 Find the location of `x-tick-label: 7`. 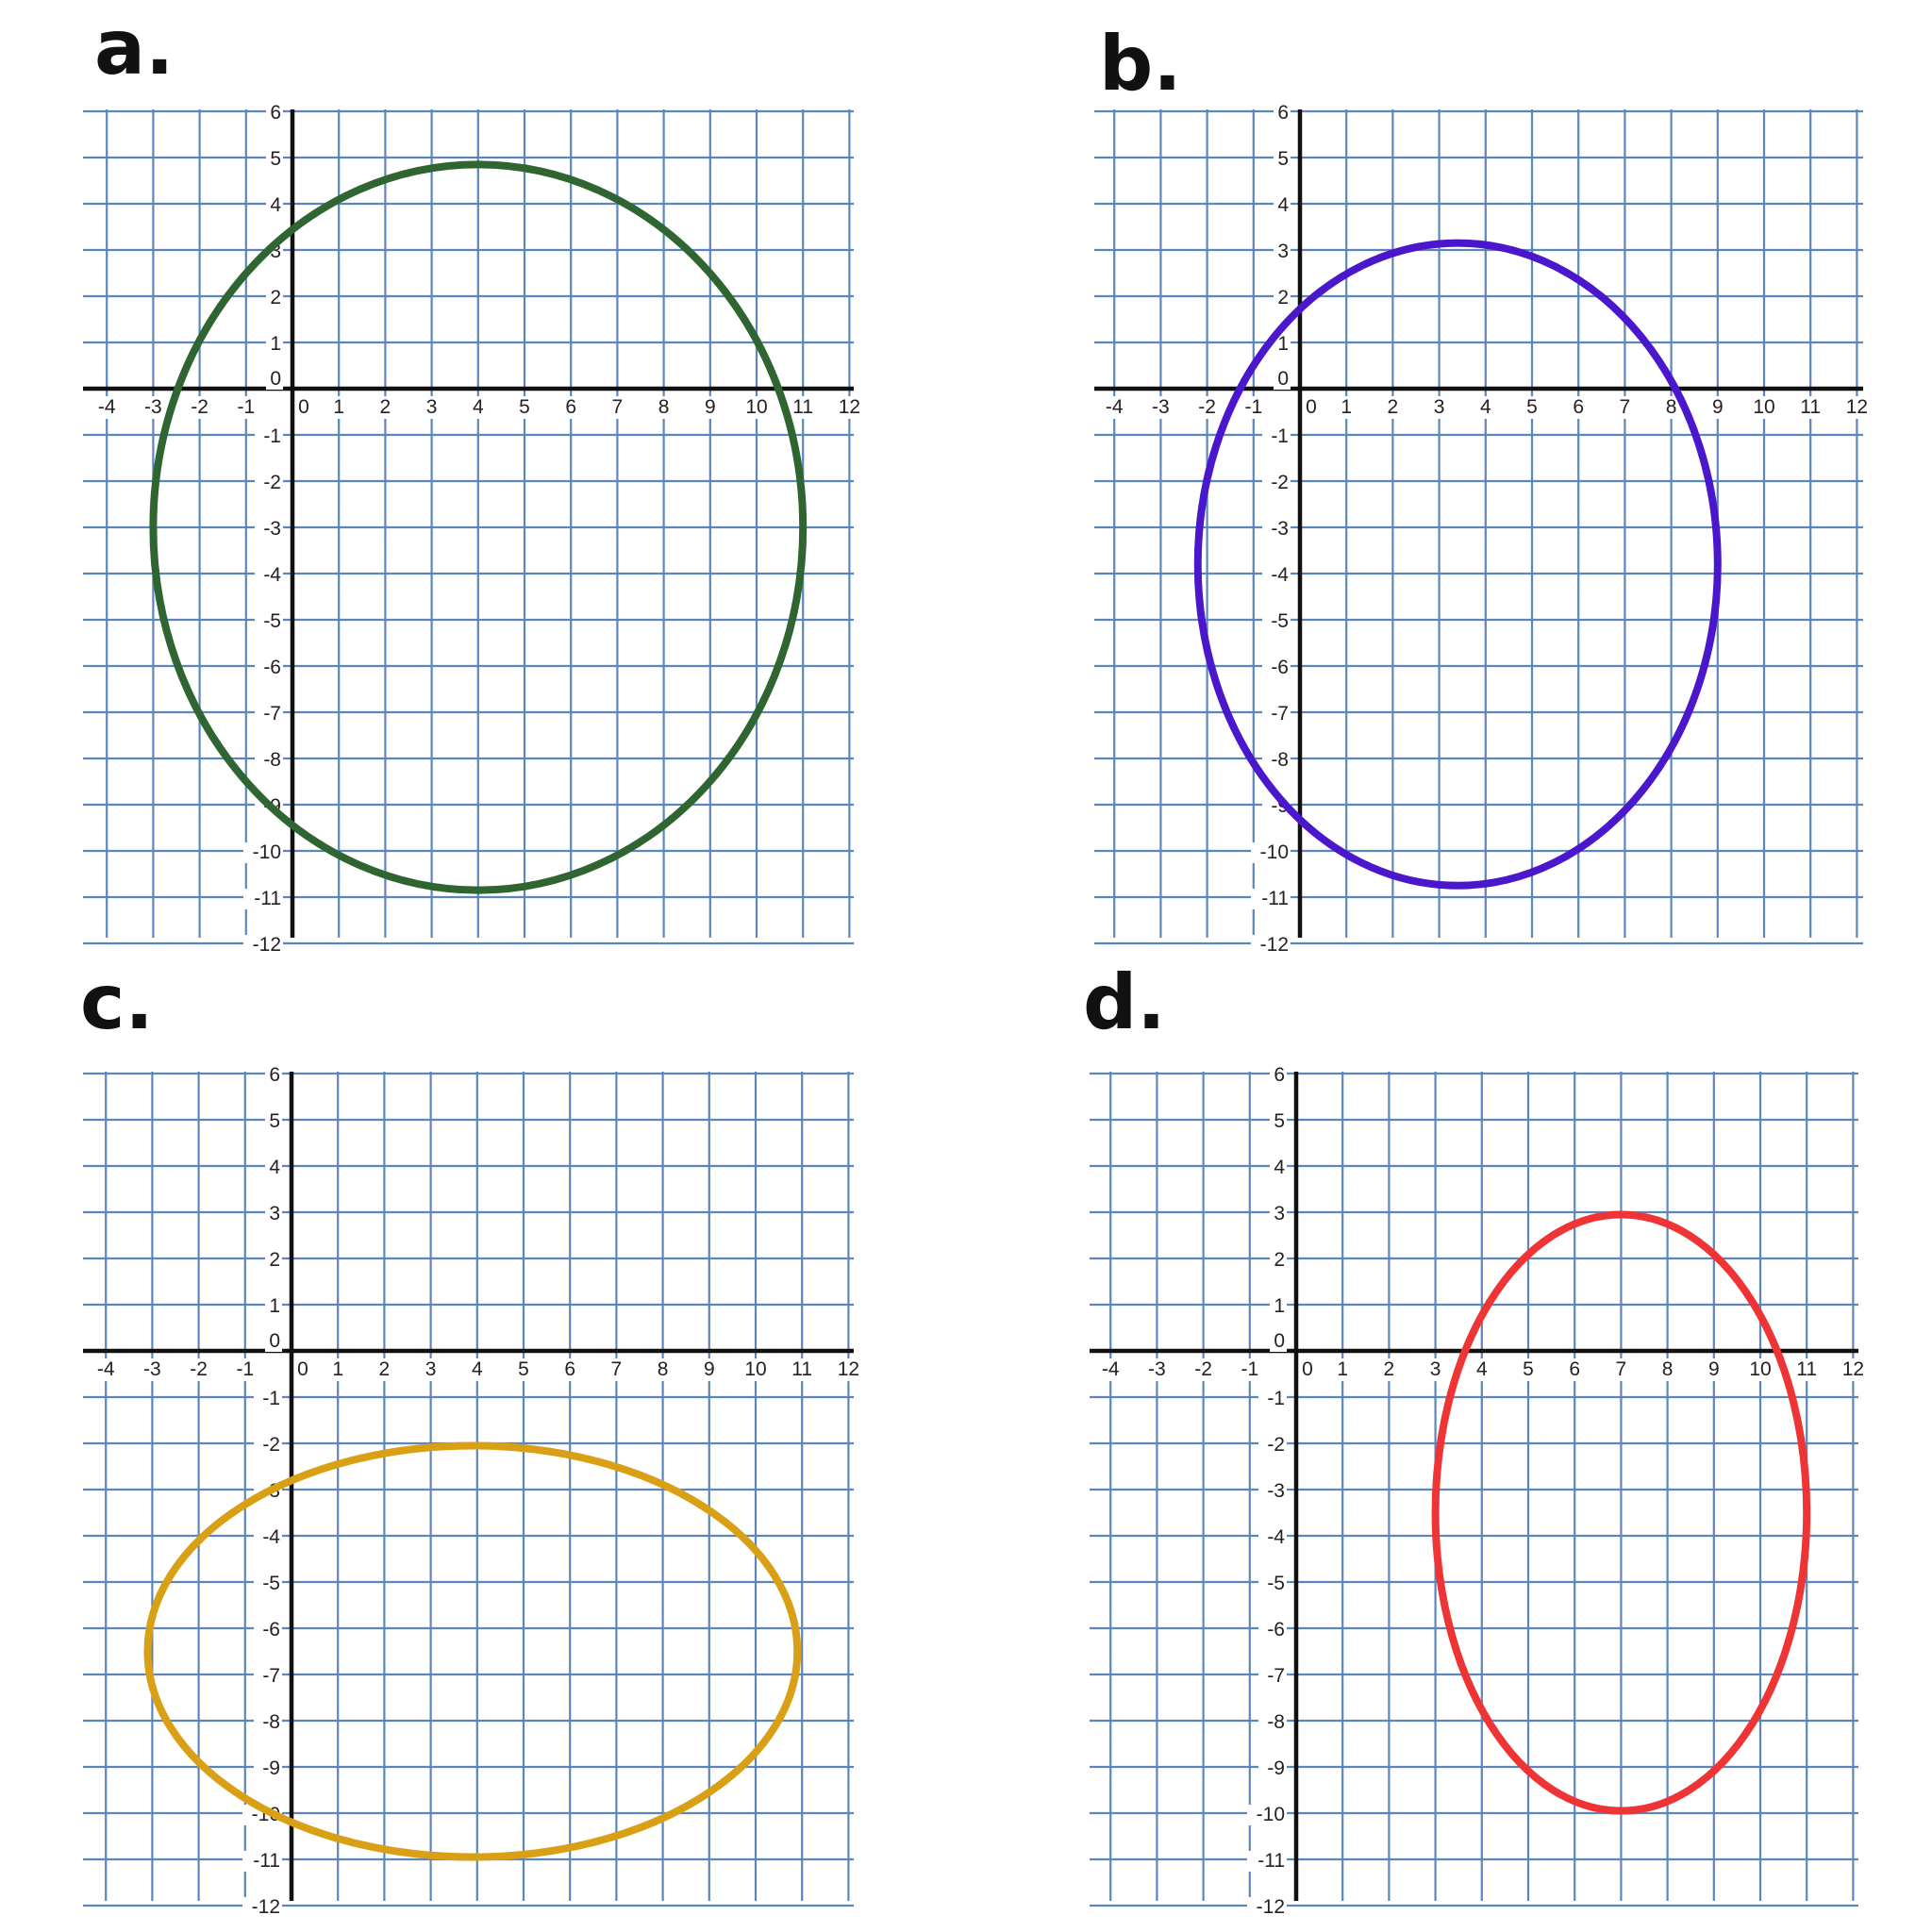

x-tick-label: 7 is located at coordinates (618, 407).